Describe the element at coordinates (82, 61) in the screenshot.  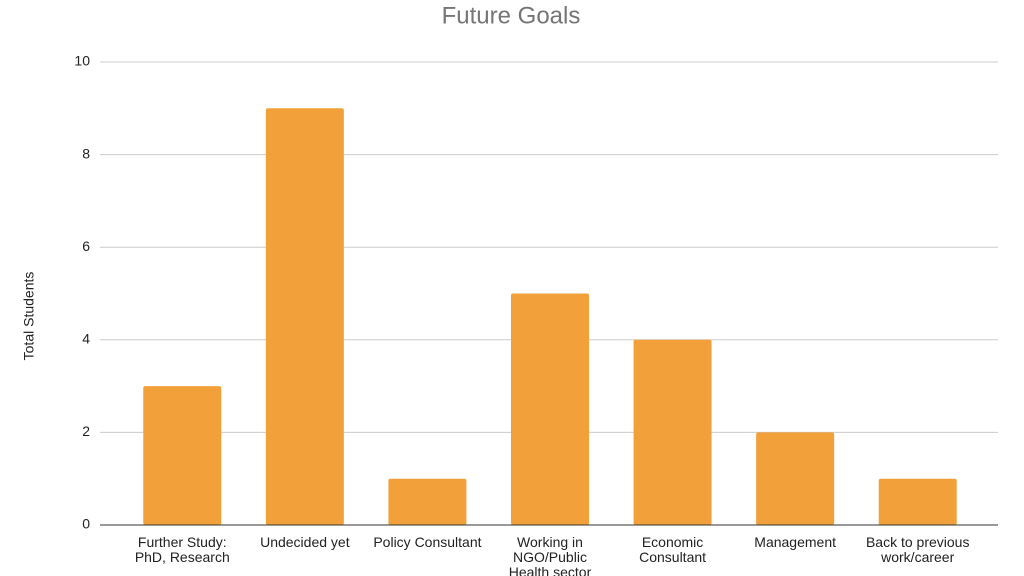
I see `y-tick-label: 10` at that location.